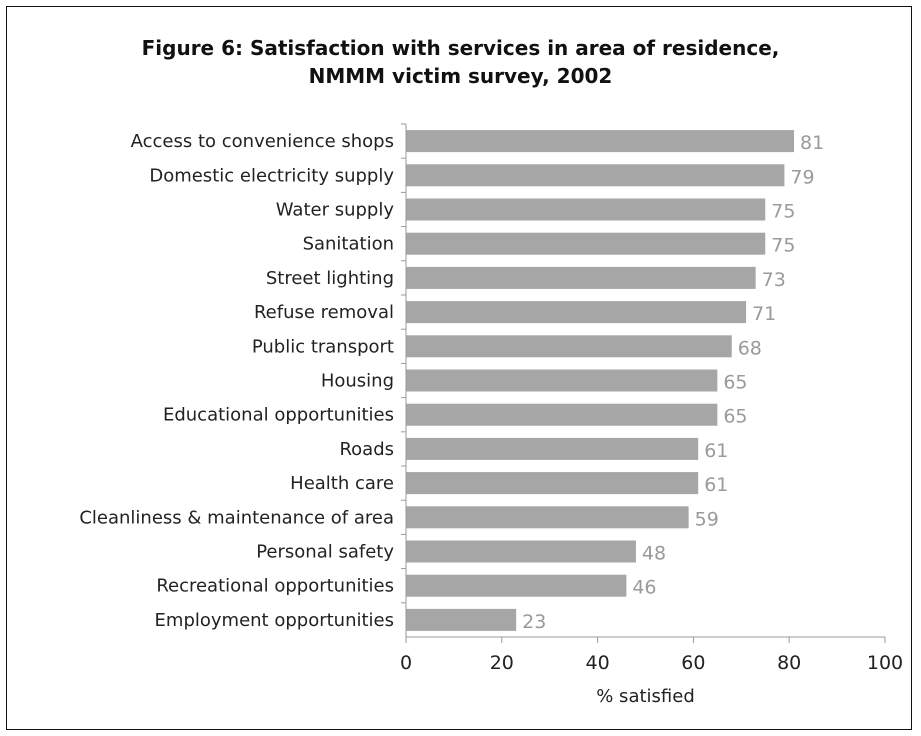  What do you see at coordinates (406, 663) in the screenshot?
I see `x-tick-label: 0` at bounding box center [406, 663].